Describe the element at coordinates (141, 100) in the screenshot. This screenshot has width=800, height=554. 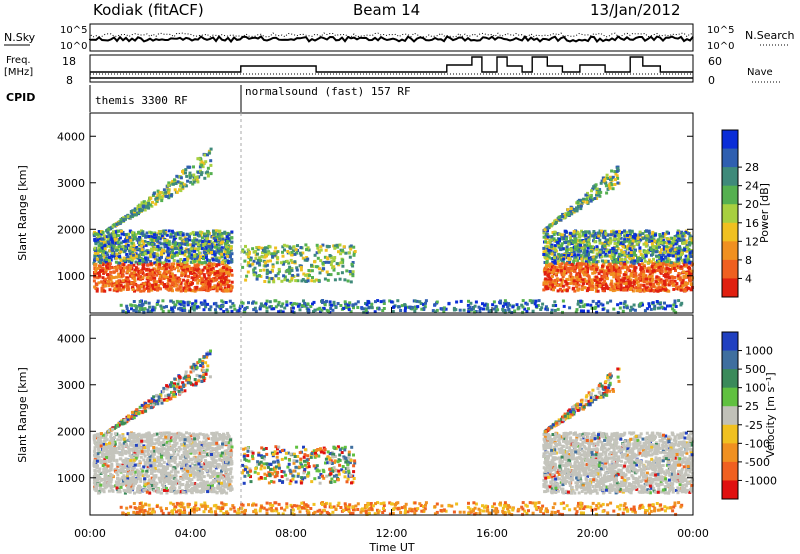
I see `cpid-mode-1: themis 3300 RF` at that location.